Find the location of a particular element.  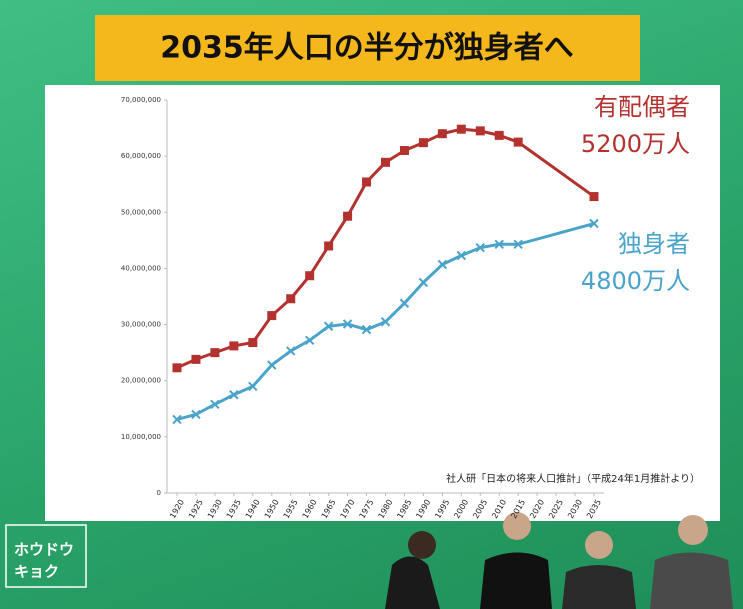

y-tick-label: 60,000,000 is located at coordinates (141, 156).